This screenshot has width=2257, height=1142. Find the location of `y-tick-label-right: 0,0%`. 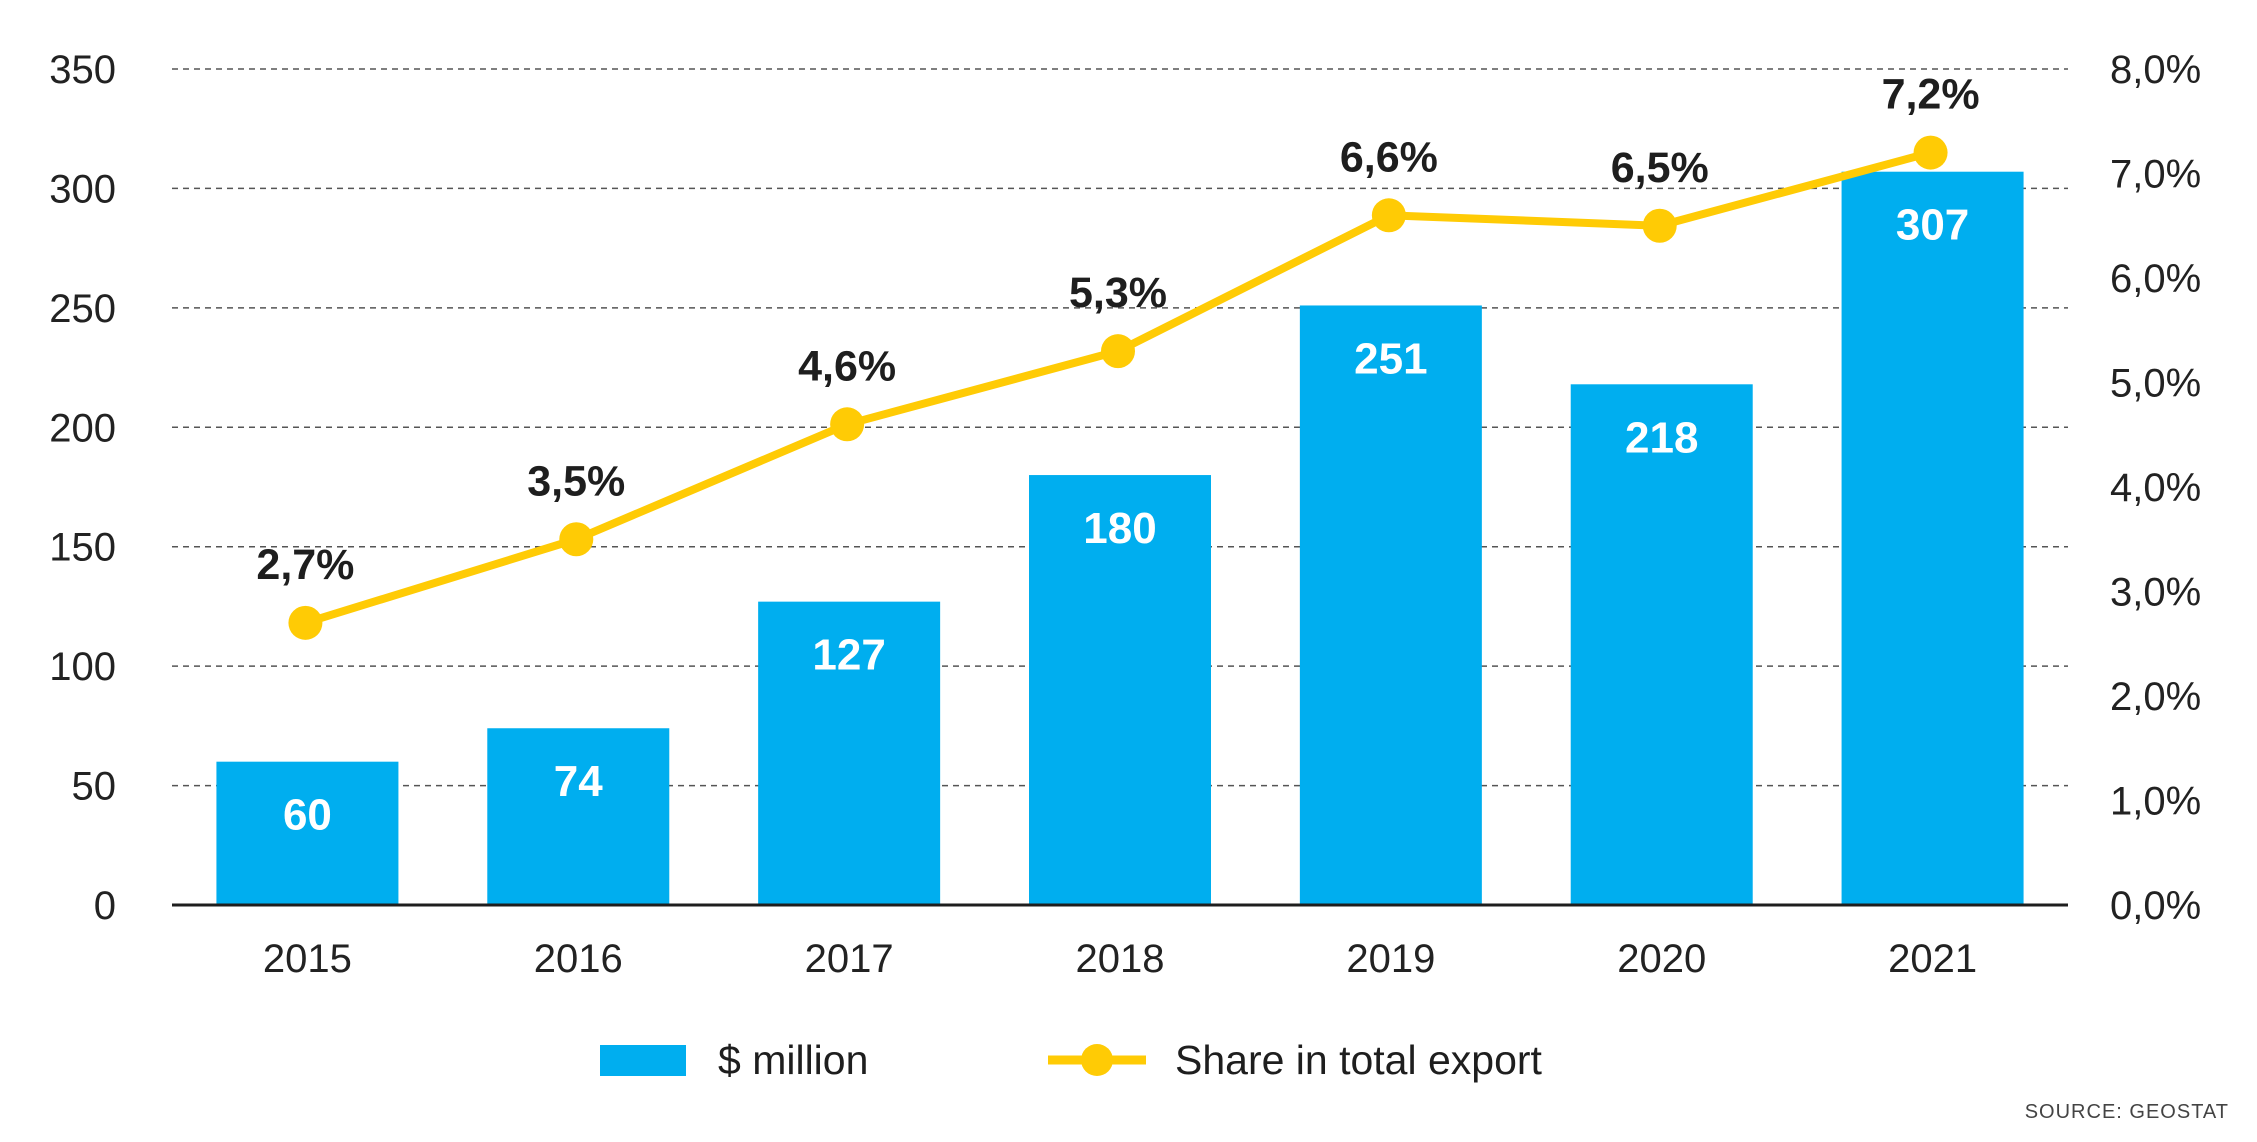

y-tick-label-right: 0,0% is located at coordinates (2155, 906).